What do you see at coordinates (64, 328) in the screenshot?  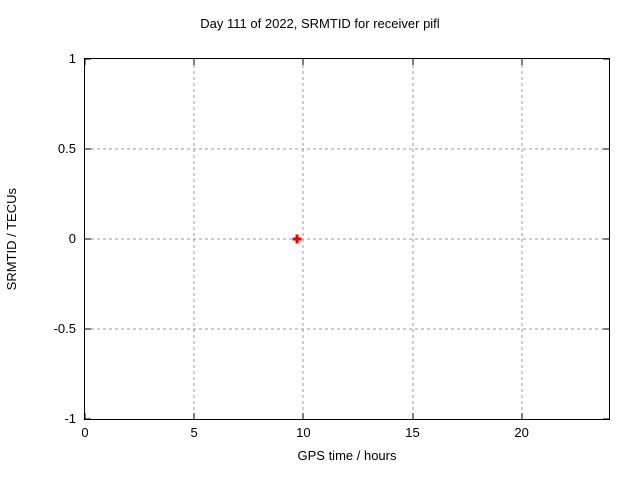 I see `y-tick-label: -0.5` at bounding box center [64, 328].